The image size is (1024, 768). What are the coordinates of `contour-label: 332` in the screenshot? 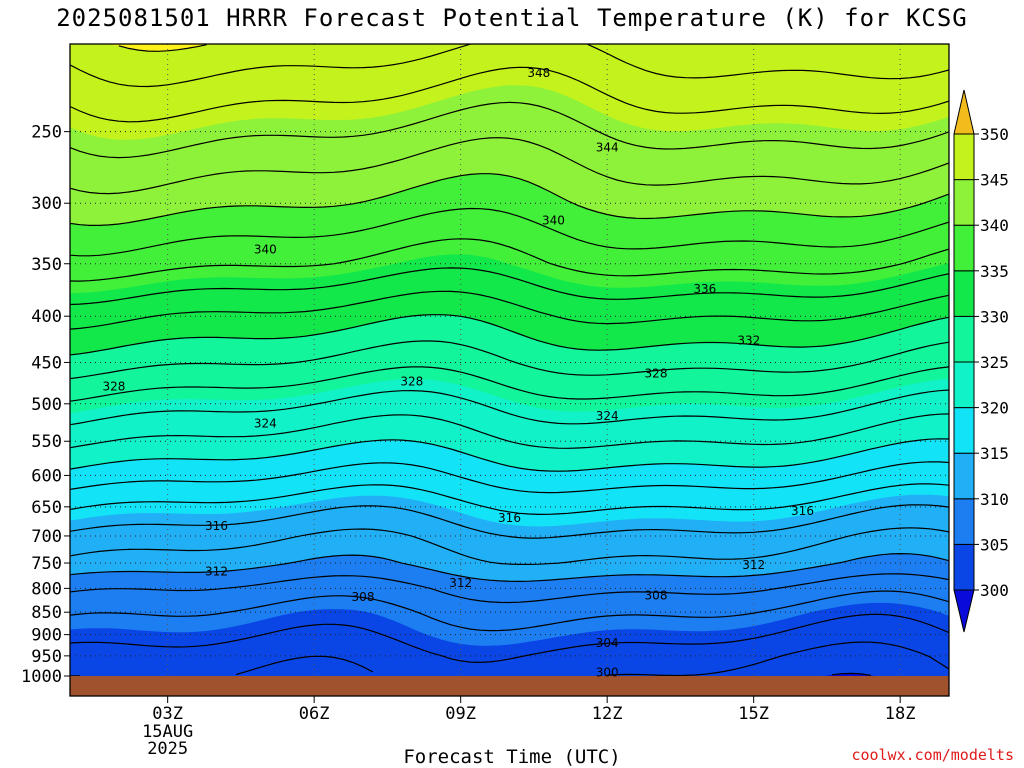 It's located at (748, 340).